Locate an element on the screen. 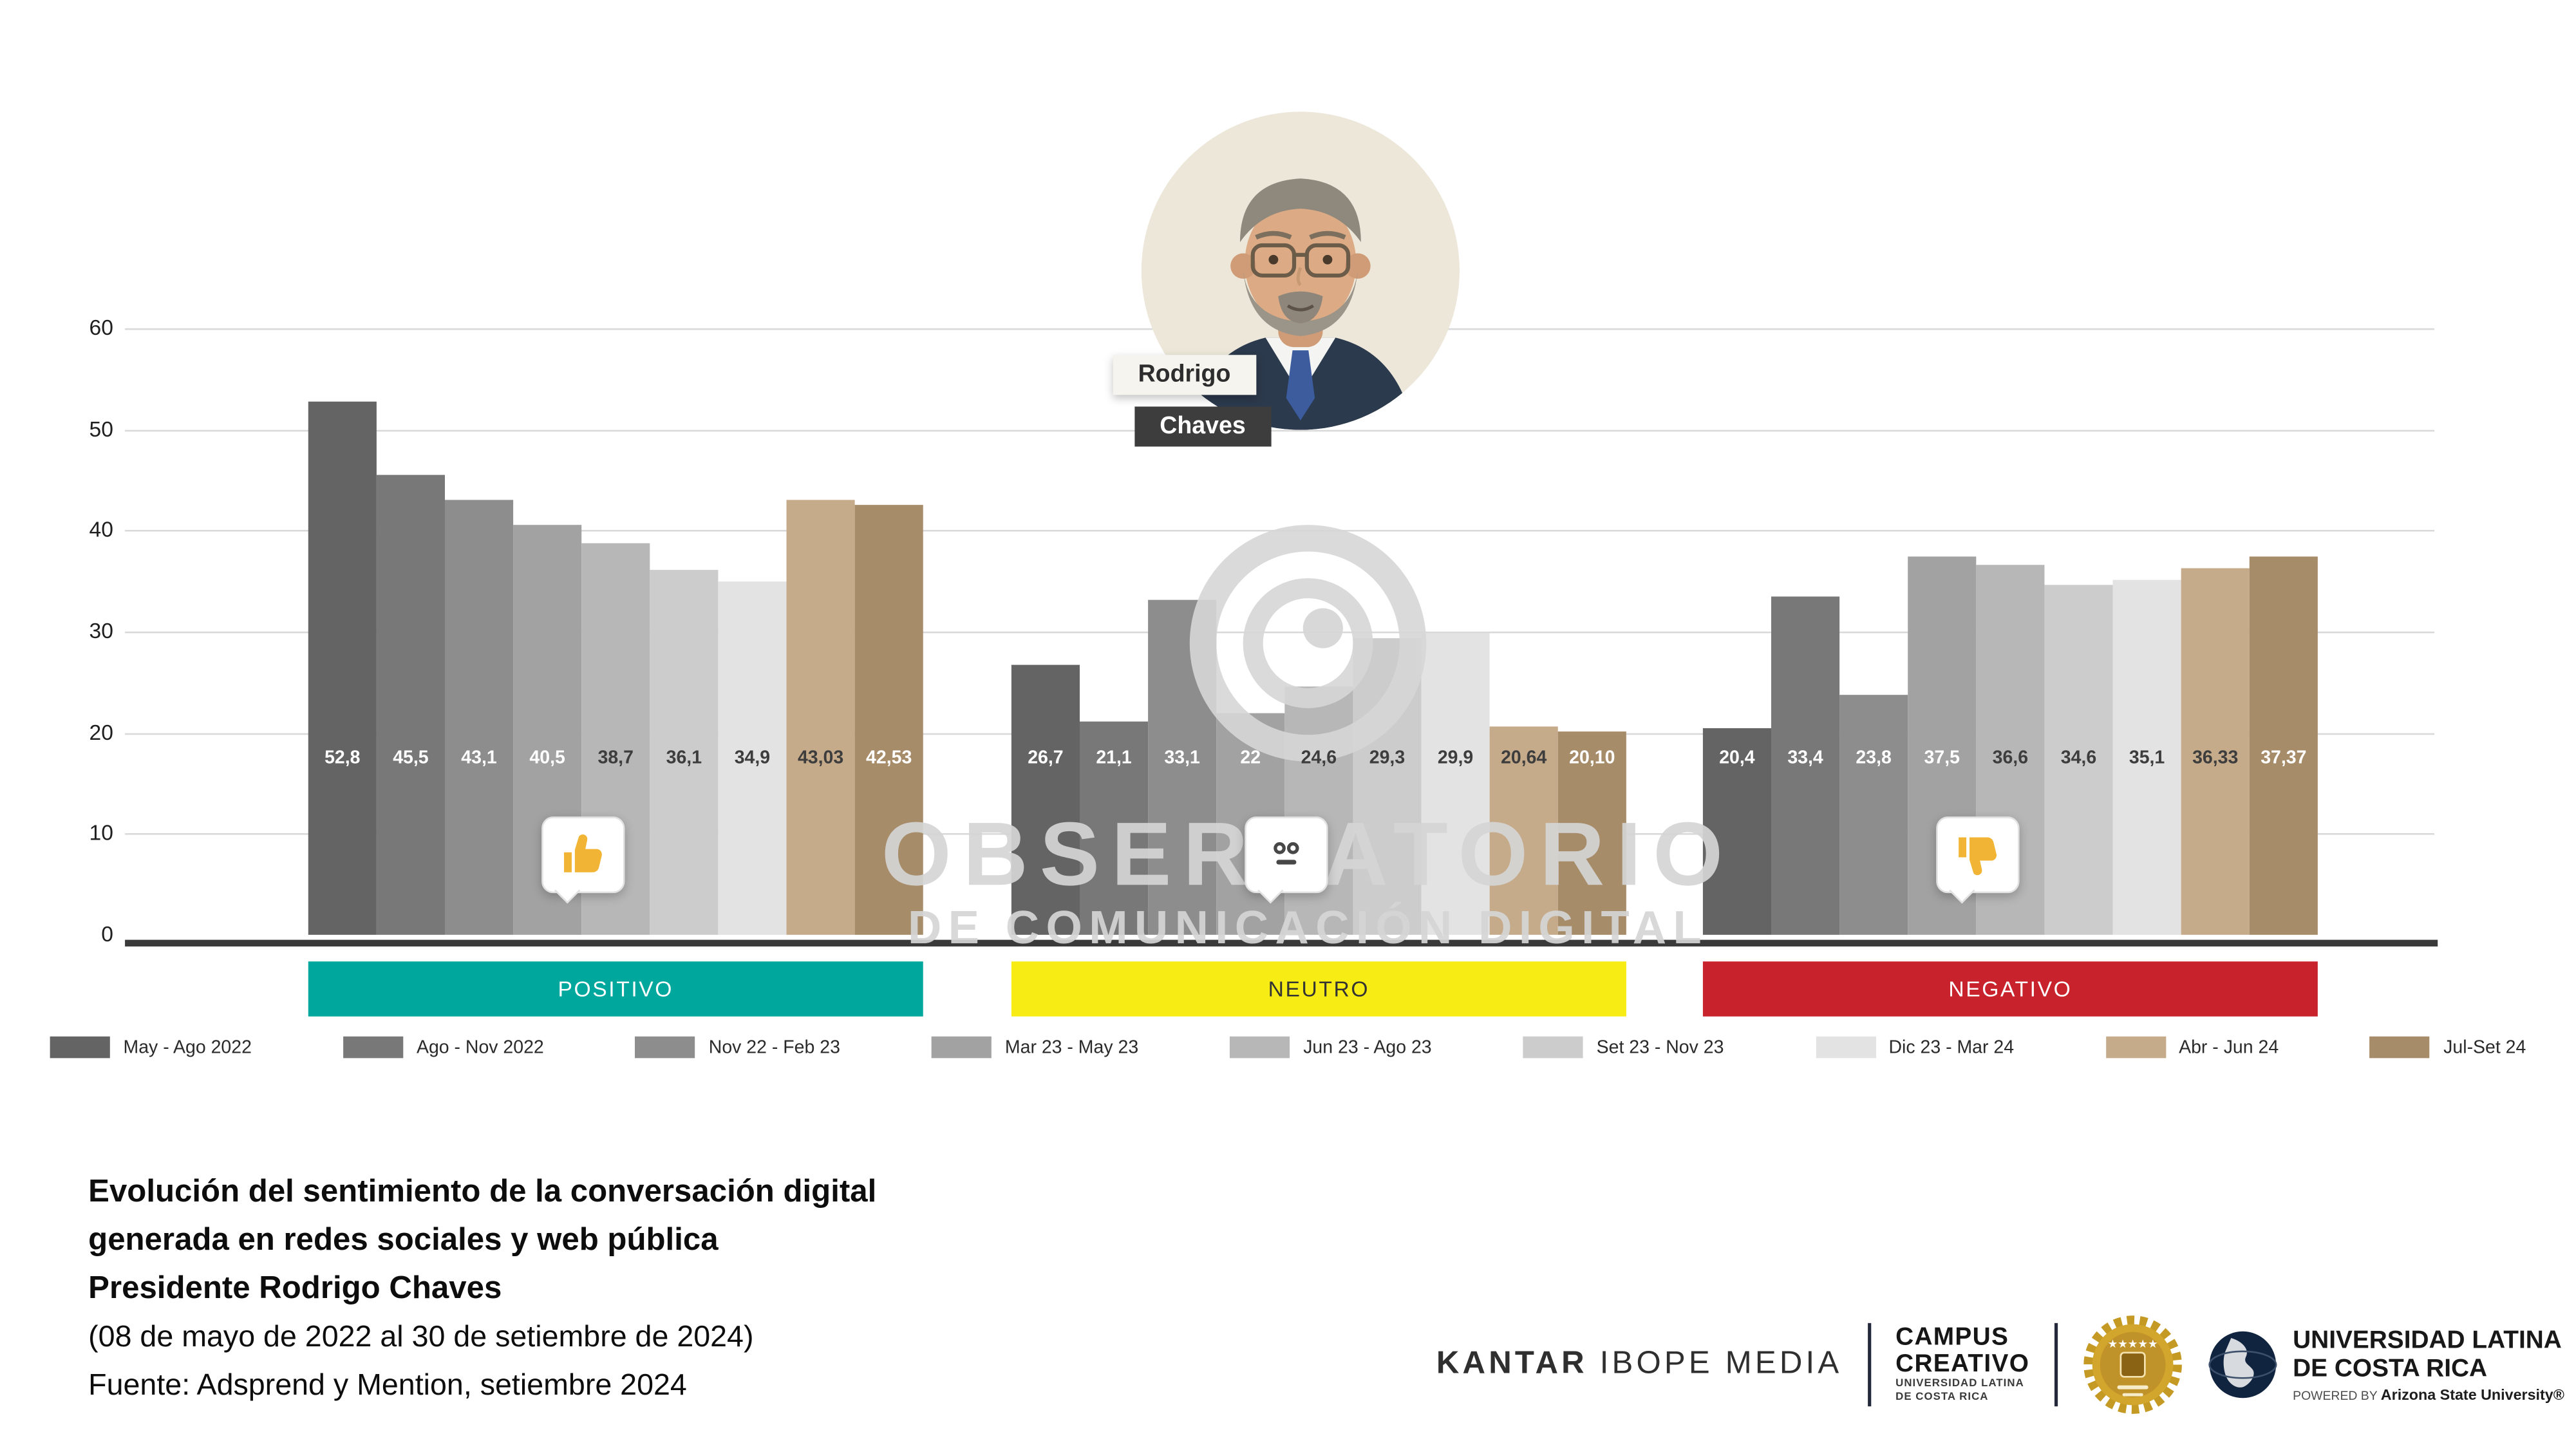 The width and height of the screenshot is (2576, 1450). legend-item: Set 23 - Nov 23 is located at coordinates (1623, 1047).